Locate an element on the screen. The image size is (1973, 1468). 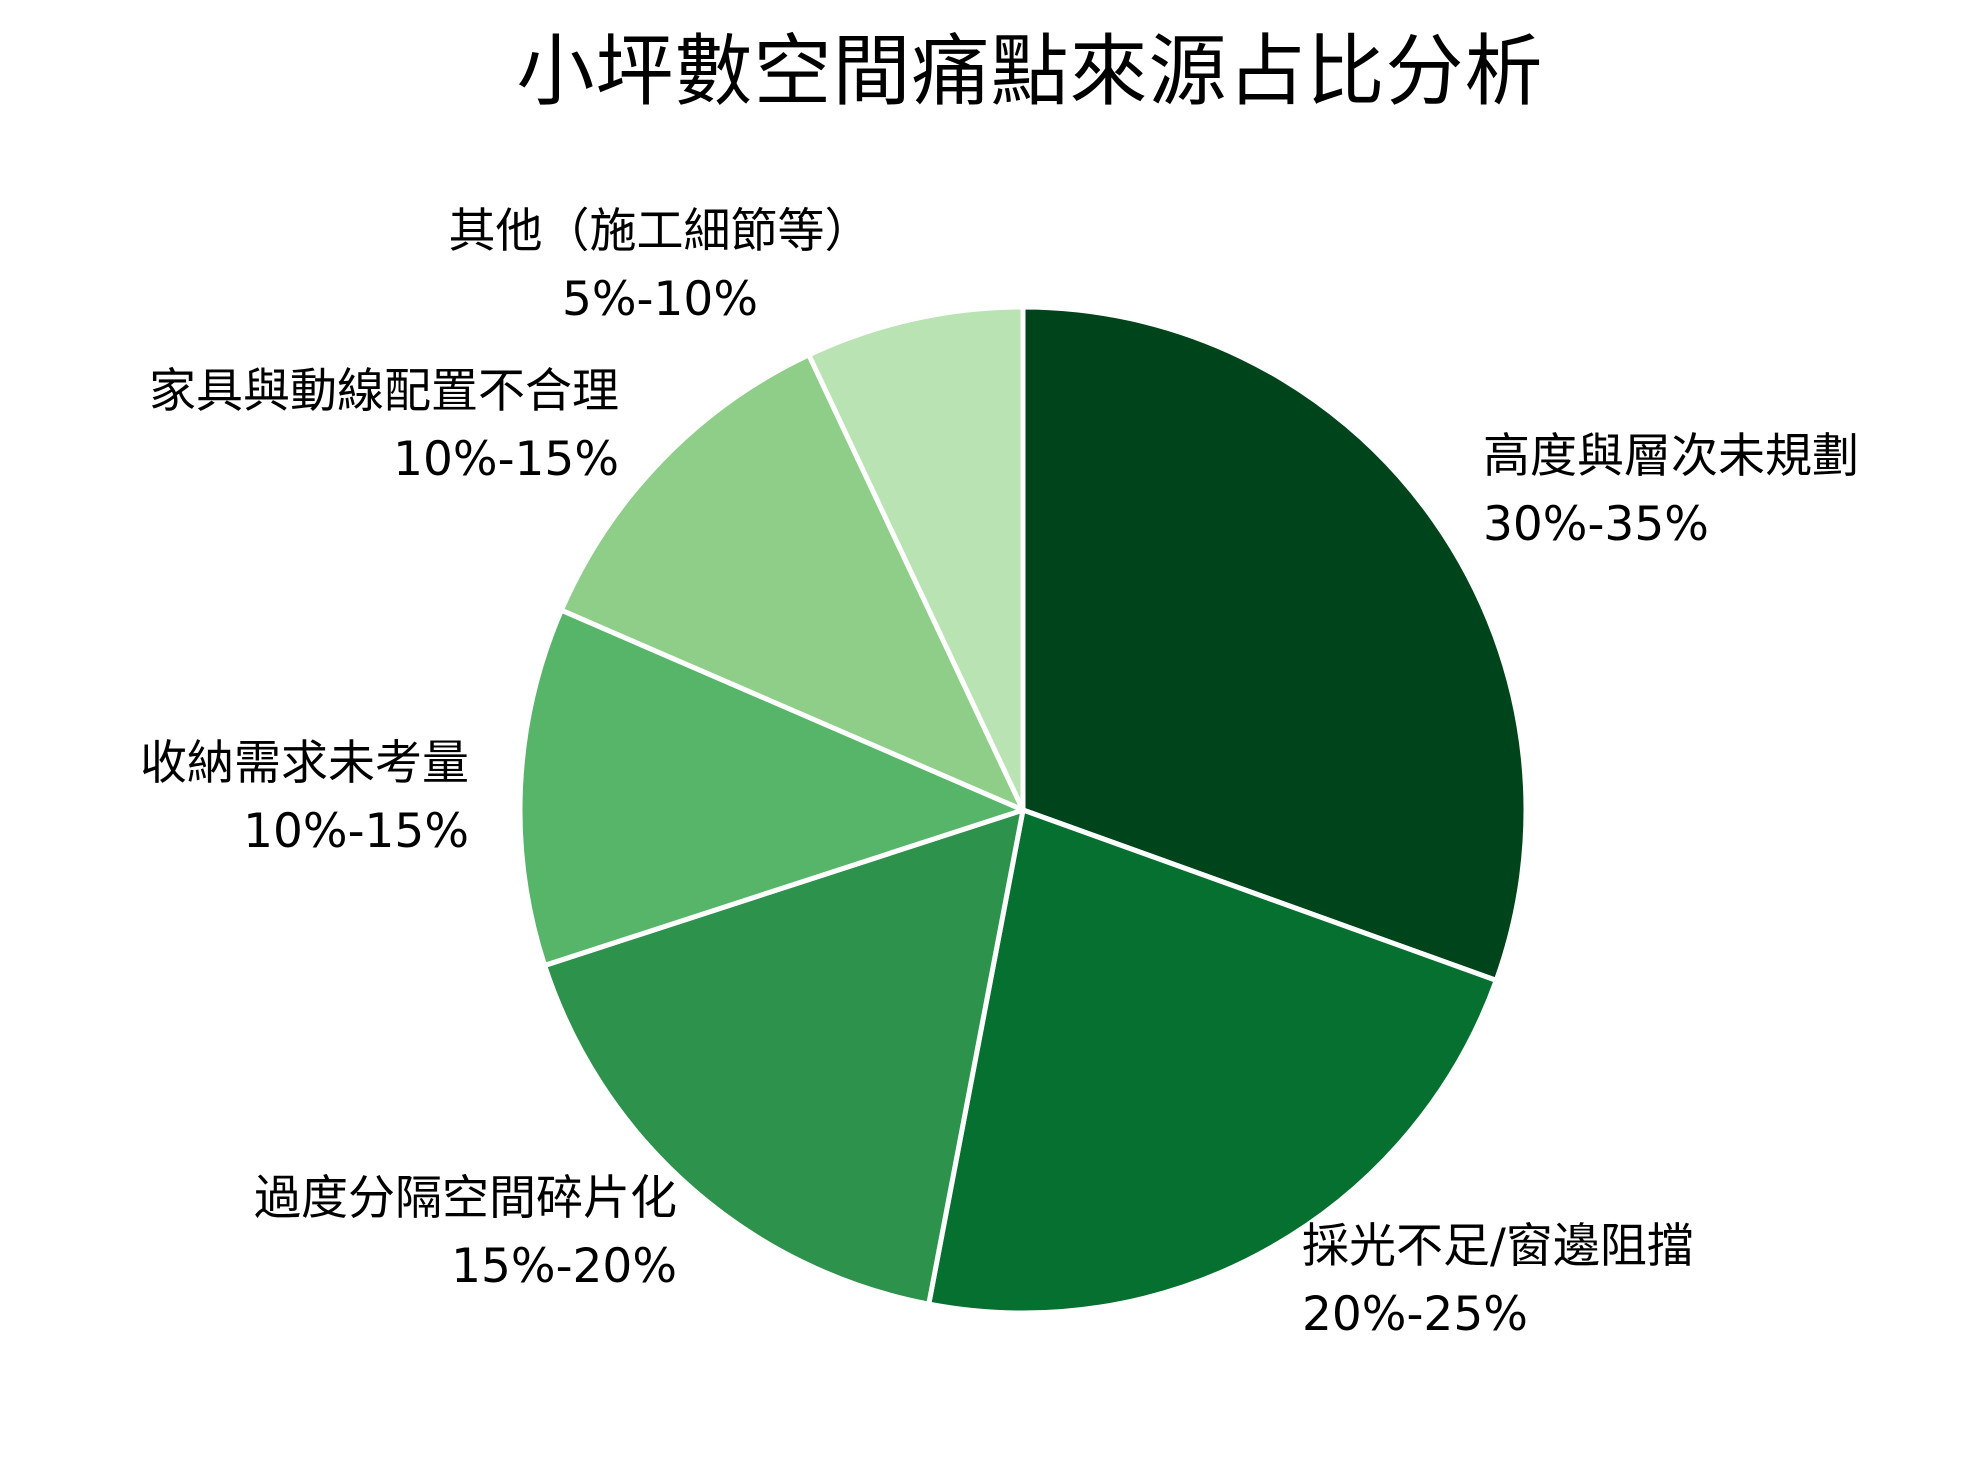
slice-label-range: 15%-20% is located at coordinates (564, 1266).